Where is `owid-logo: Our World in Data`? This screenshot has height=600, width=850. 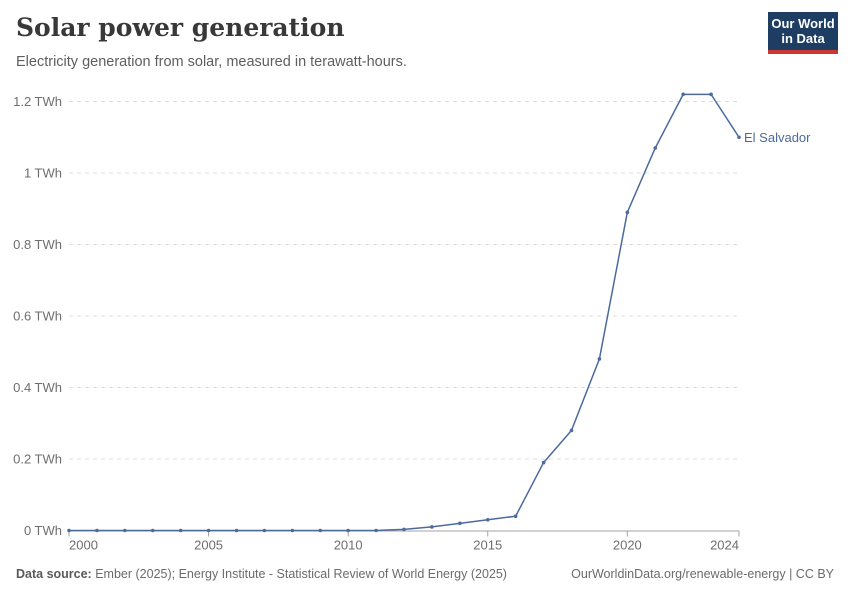 owid-logo: Our World in Data is located at coordinates (803, 33).